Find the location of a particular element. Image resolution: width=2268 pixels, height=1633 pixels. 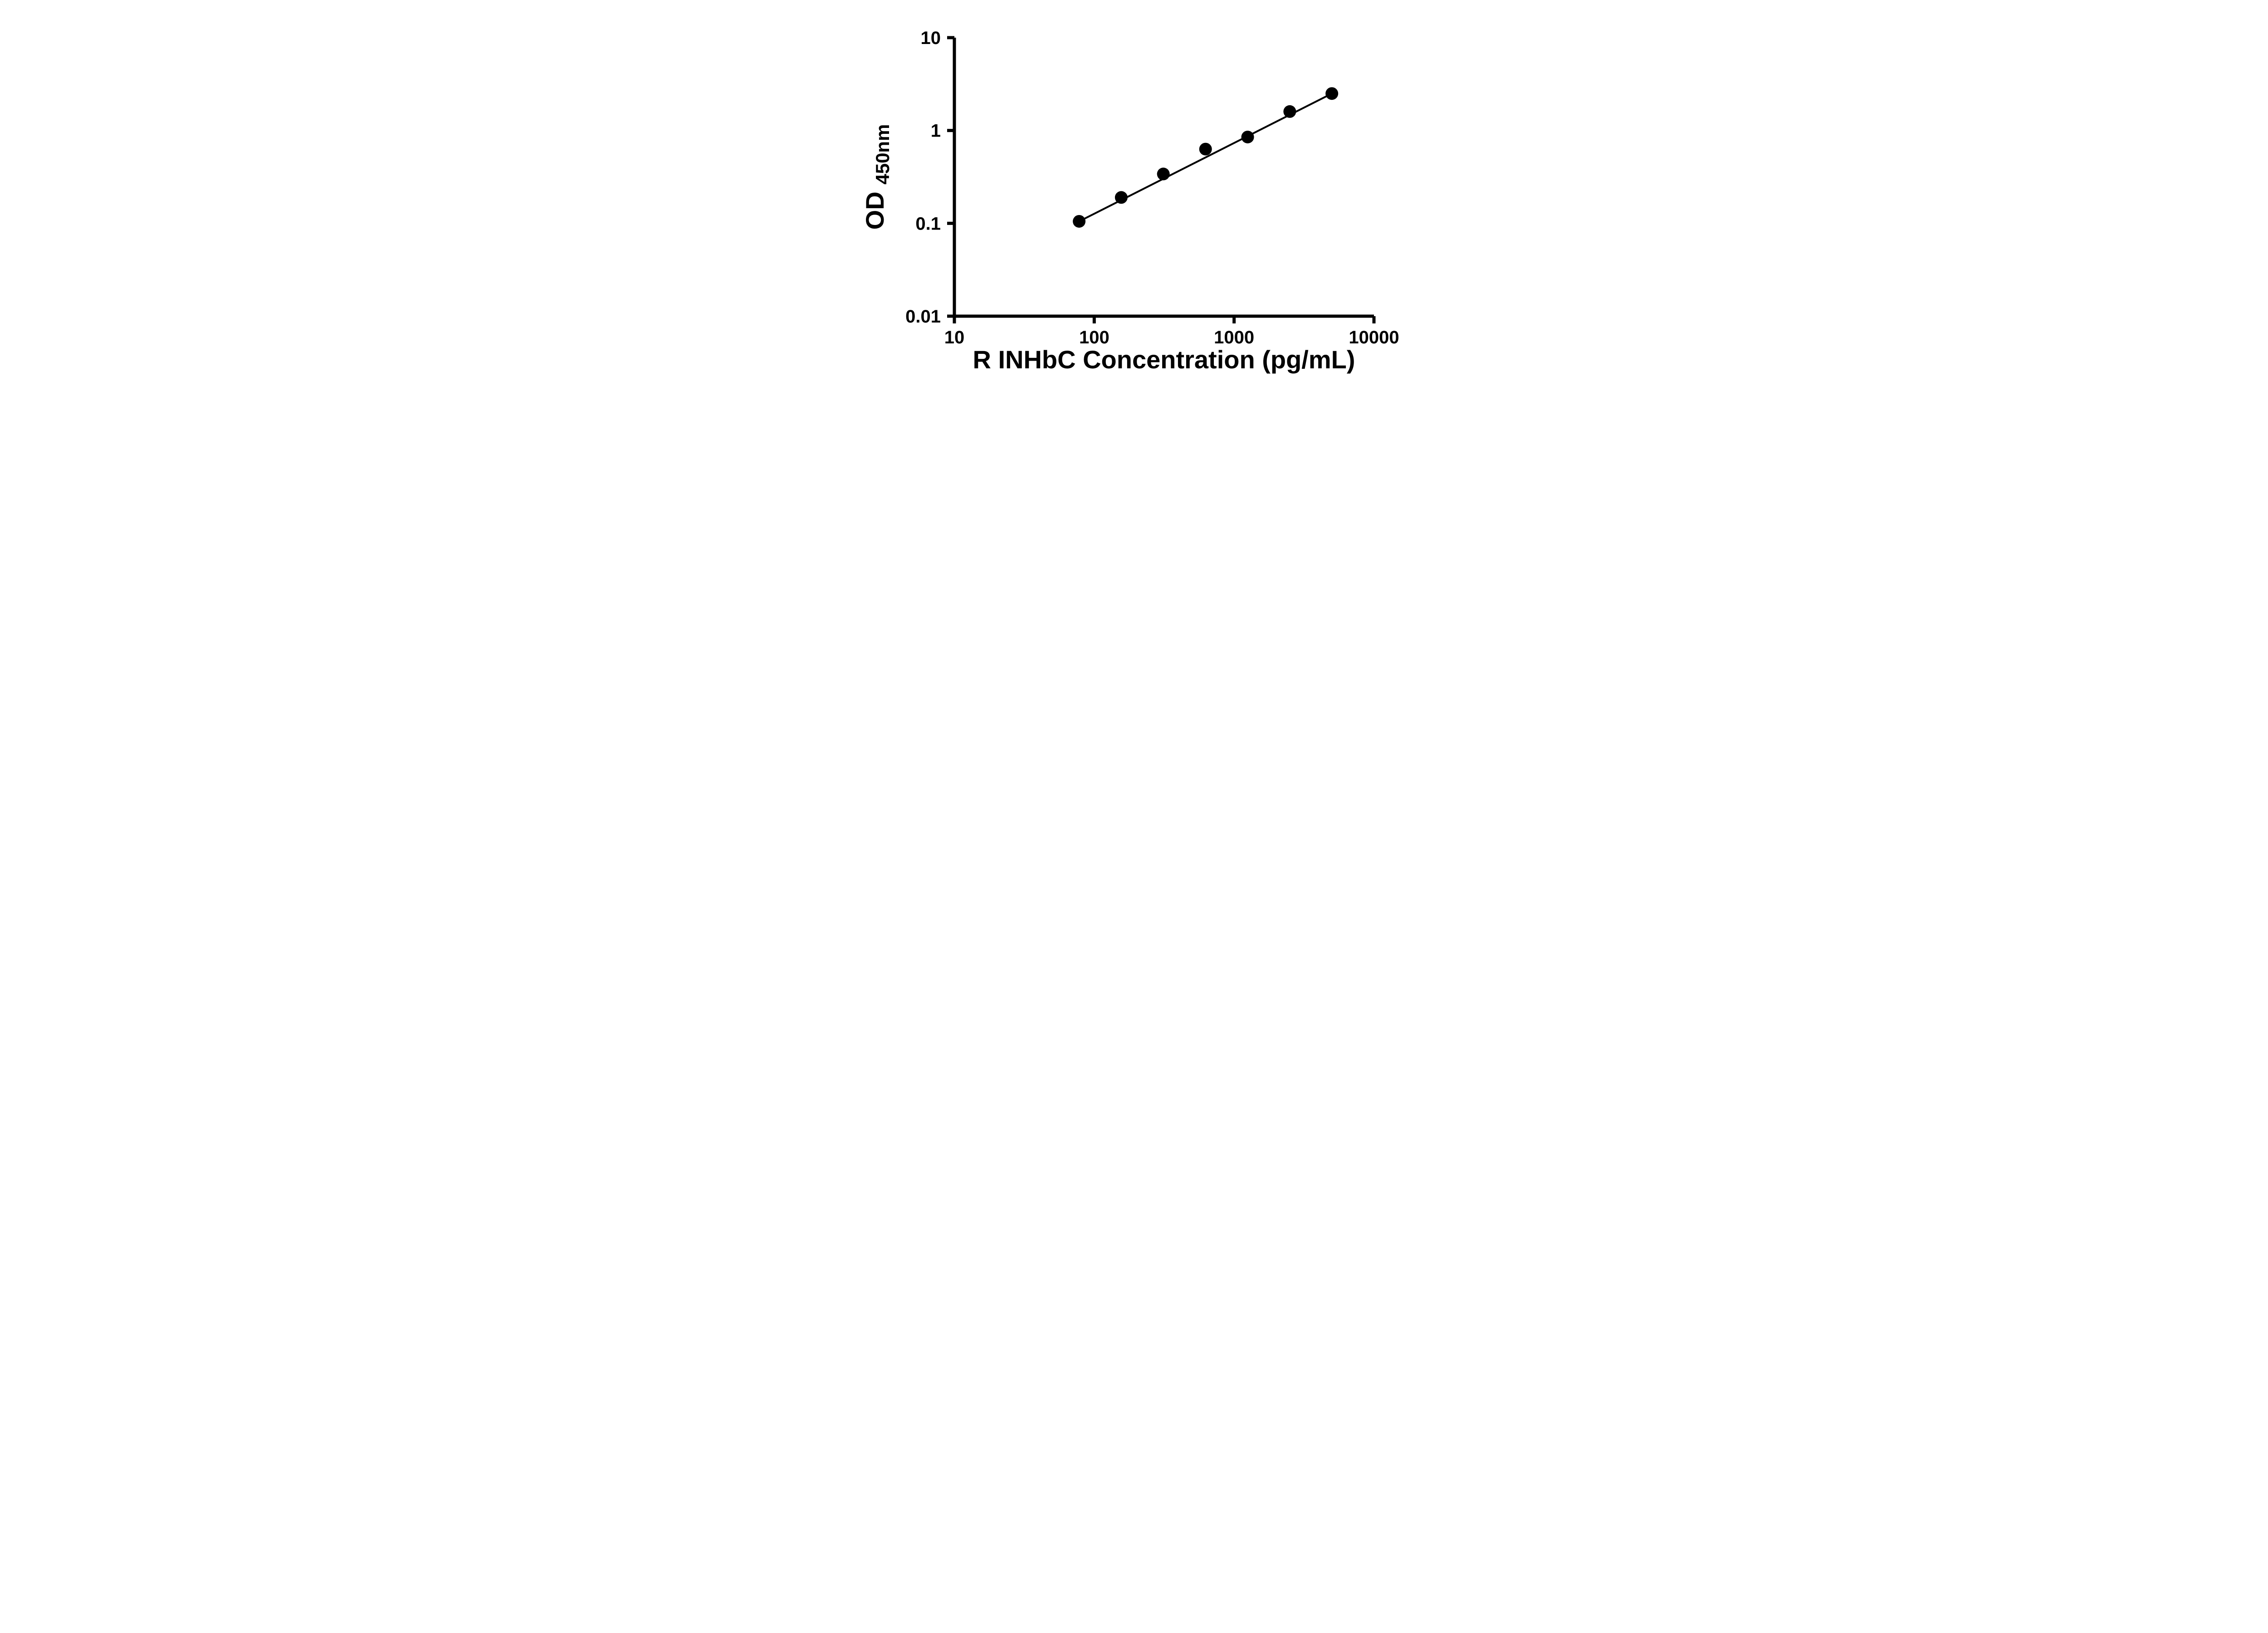

x-axis-title: R INHbC Concentration (pg/mL) is located at coordinates (1164, 359).